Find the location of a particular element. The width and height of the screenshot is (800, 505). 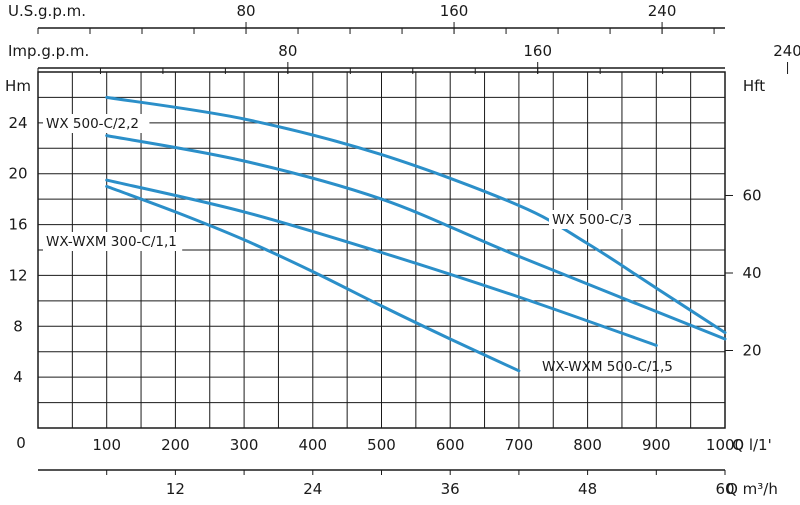

x-tick-label: 400 is located at coordinates (312, 445).